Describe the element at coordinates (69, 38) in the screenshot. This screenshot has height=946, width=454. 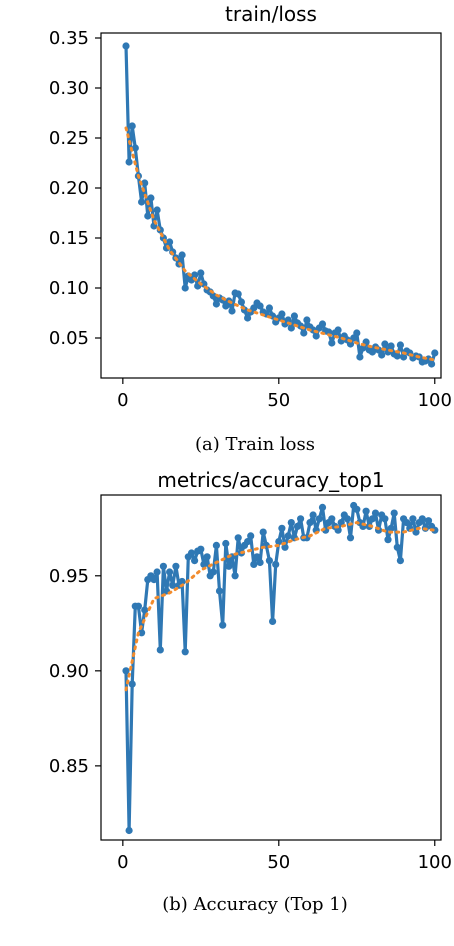
I see `y-tick-label: 0.35` at that location.